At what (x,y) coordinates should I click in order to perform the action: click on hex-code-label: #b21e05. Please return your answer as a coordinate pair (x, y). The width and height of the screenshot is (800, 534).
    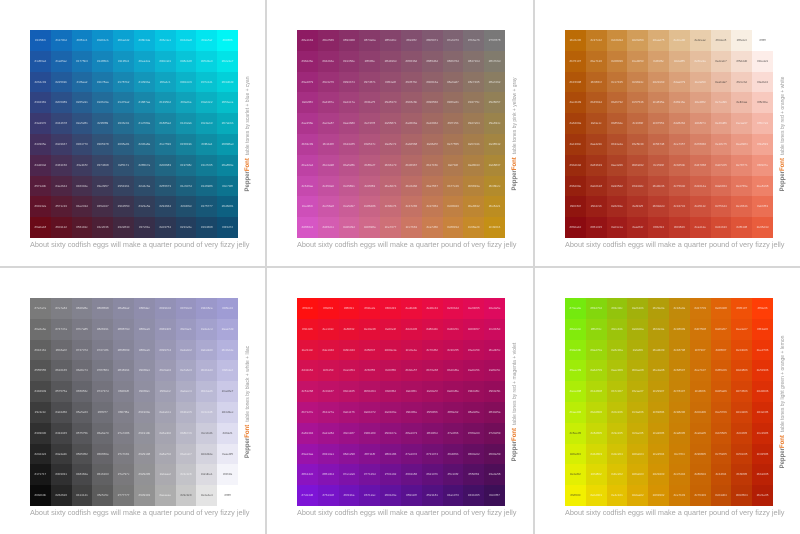
    Looking at the image, I should click on (762, 495).